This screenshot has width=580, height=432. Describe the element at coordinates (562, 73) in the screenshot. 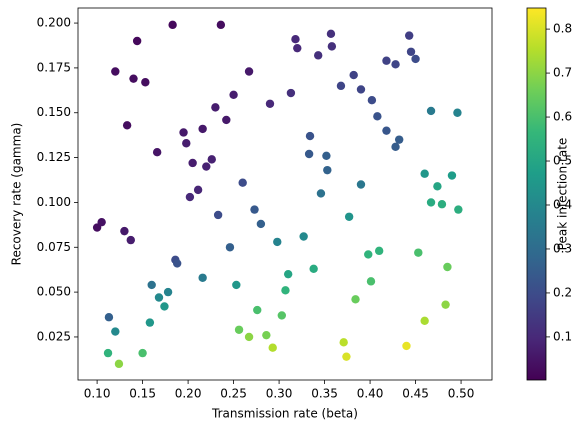

I see `colorbar-tick-label: 0.7` at that location.